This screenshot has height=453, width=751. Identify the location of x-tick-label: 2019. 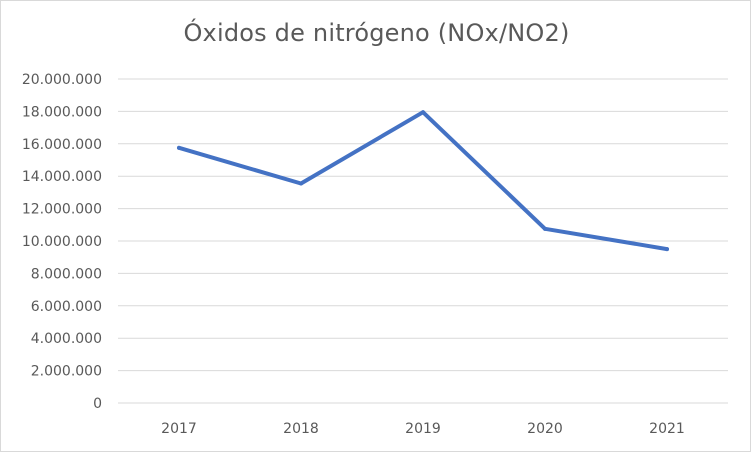
(423, 429).